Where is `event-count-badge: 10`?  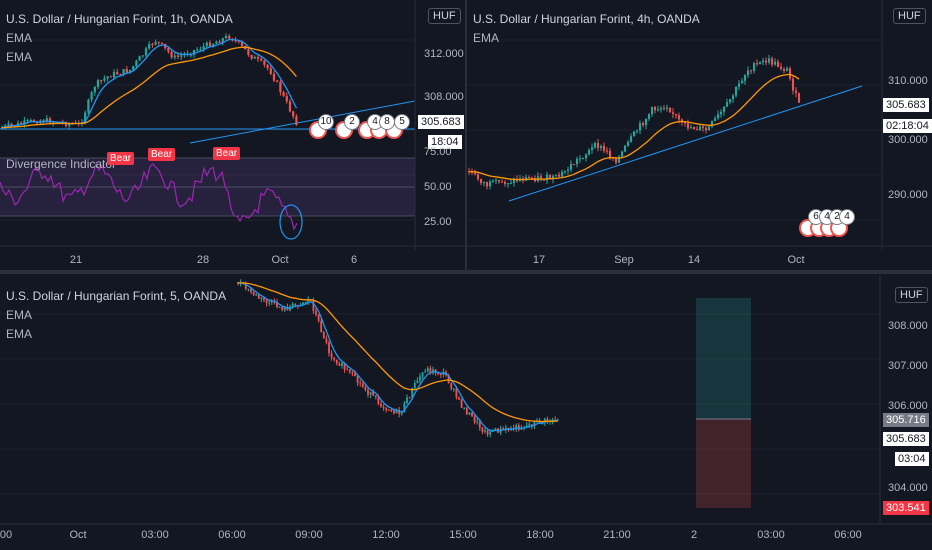
event-count-badge: 10 is located at coordinates (326, 122).